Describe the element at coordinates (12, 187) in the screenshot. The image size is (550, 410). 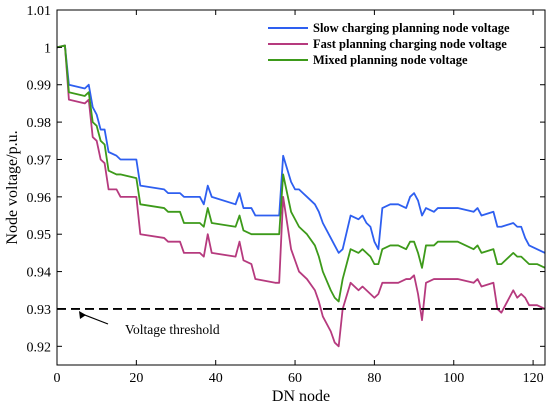
I see `y-axis-title: Node voltage/p.u.` at that location.